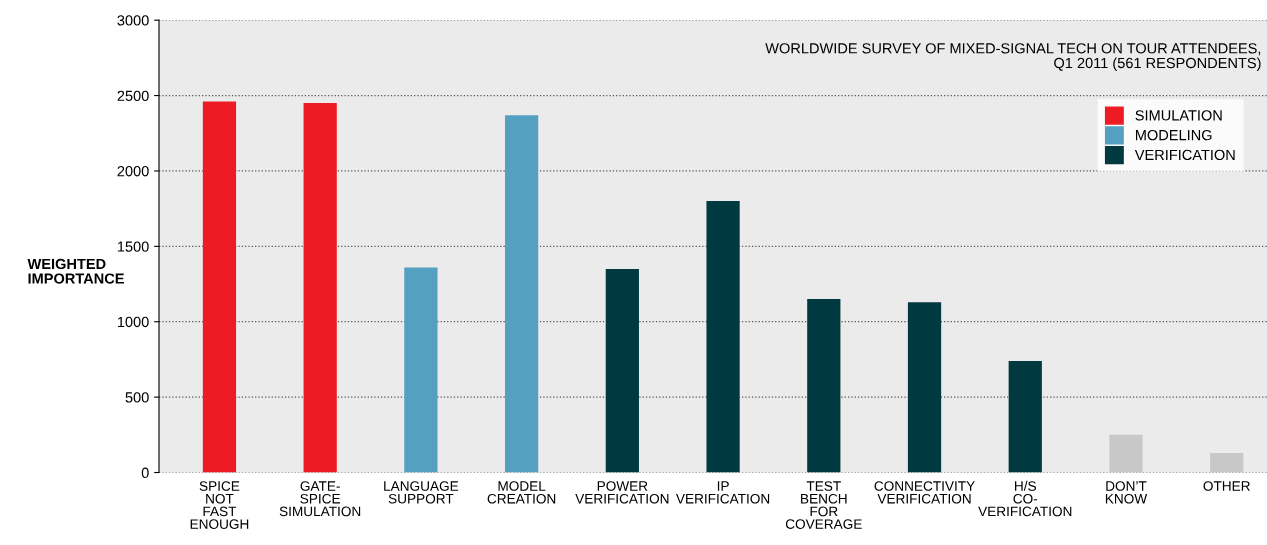 This screenshot has width=1267, height=545. Describe the element at coordinates (1013, 57) in the screenshot. I see `annotation: WORLDWIDE SURVEY OF MIXED-SIGNAL TECH ON TOUR ATTENDEES, Q1 2011 (561 RESPONDENTS)` at that location.